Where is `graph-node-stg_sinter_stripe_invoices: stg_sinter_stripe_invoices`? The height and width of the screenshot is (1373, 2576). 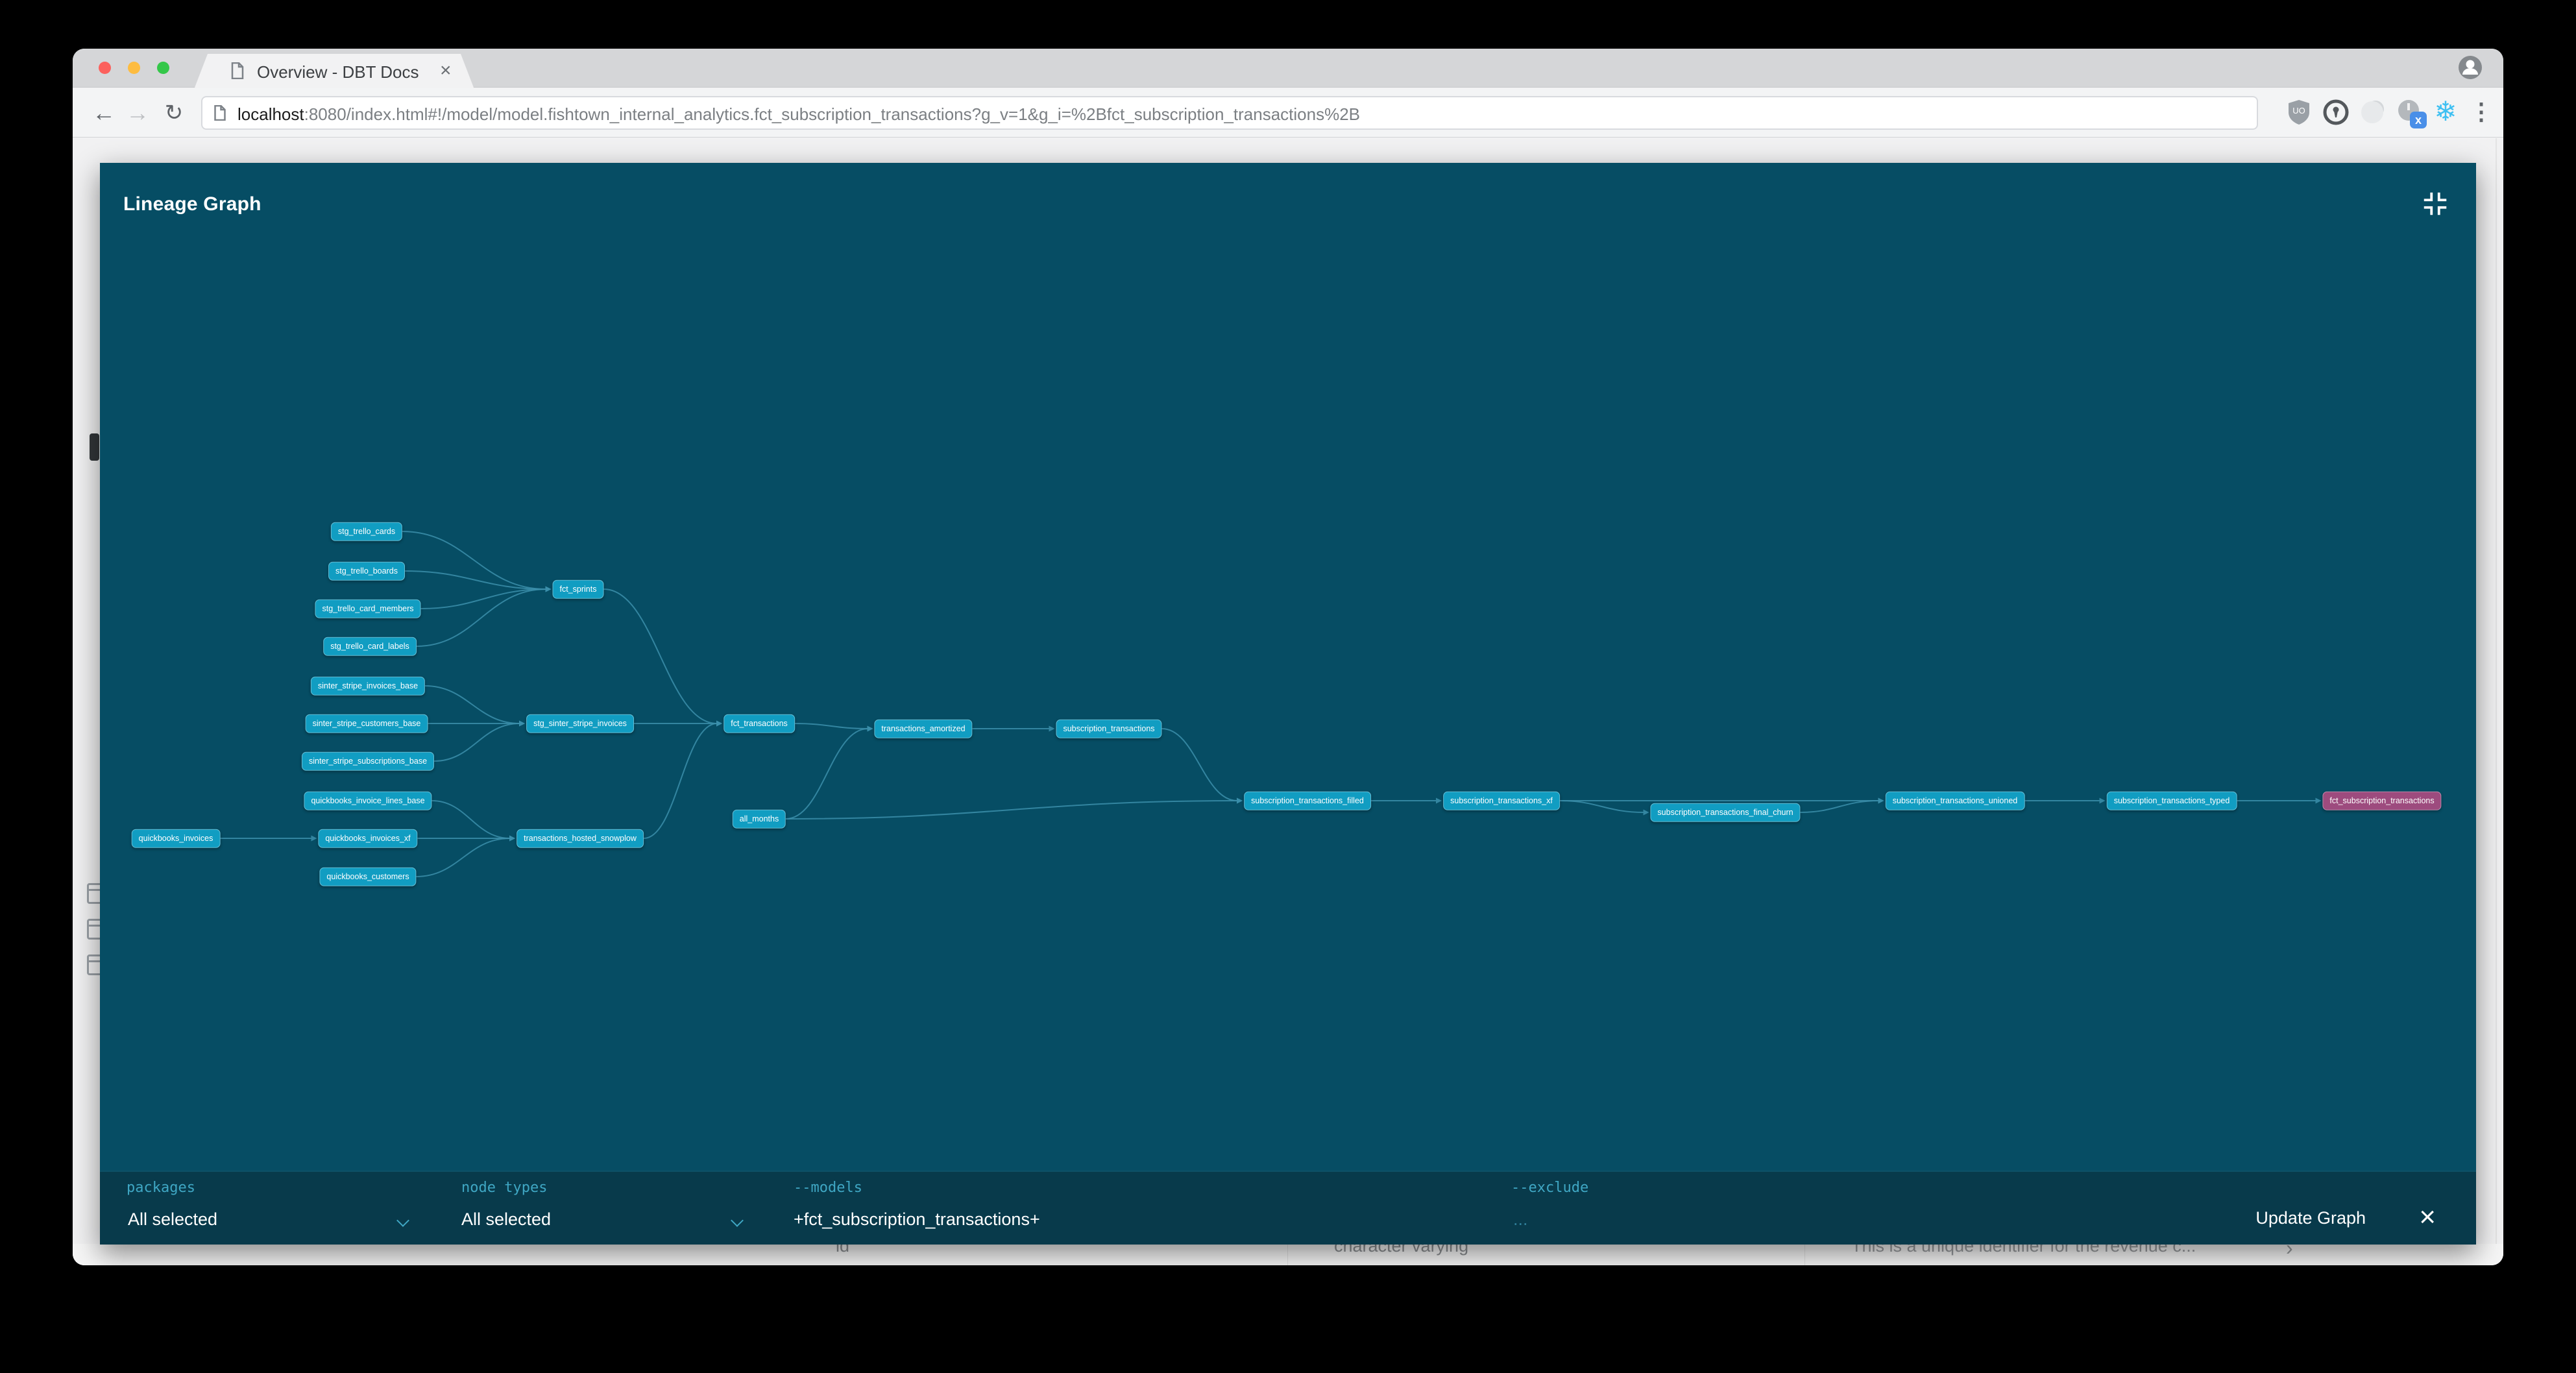 graph-node-stg_sinter_stripe_invoices: stg_sinter_stripe_invoices is located at coordinates (580, 724).